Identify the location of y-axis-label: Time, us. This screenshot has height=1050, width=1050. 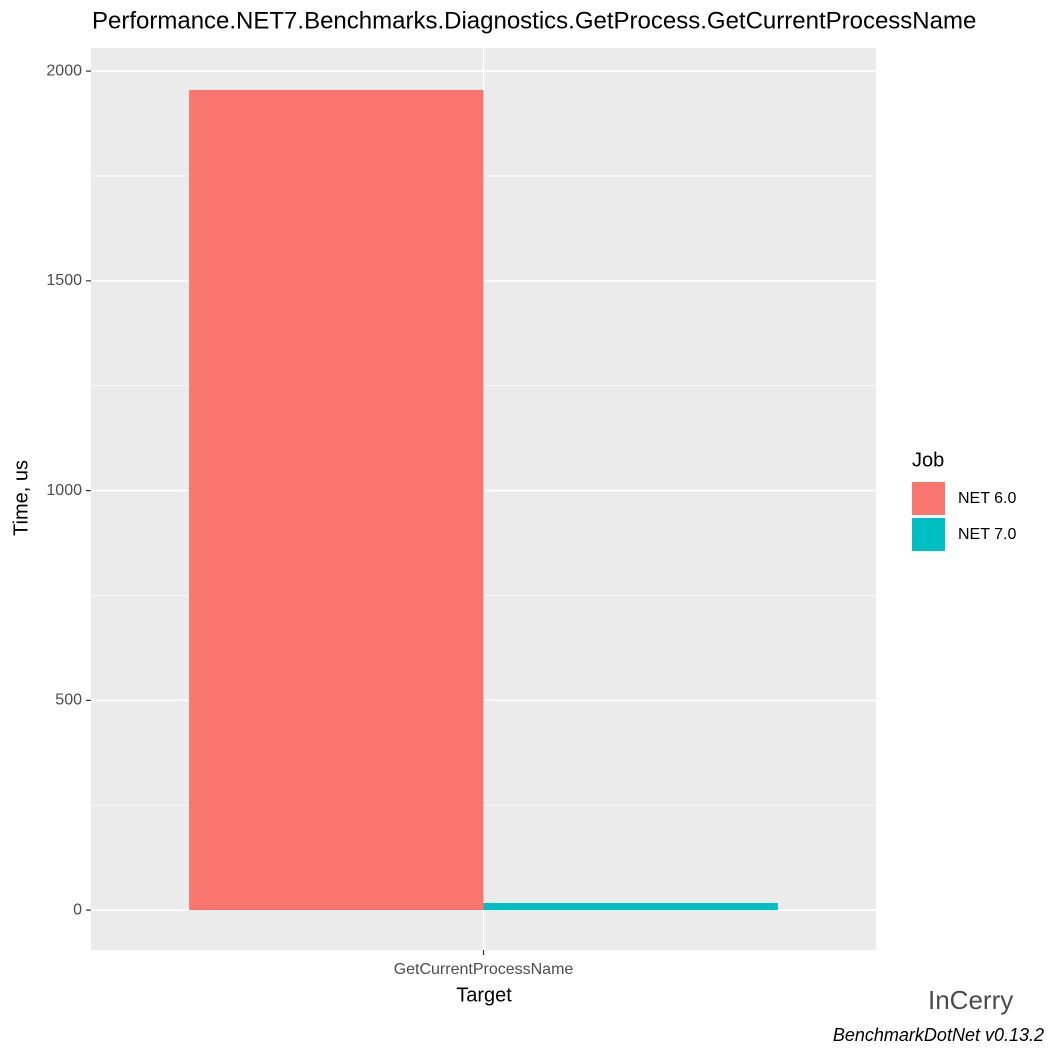
(21, 498).